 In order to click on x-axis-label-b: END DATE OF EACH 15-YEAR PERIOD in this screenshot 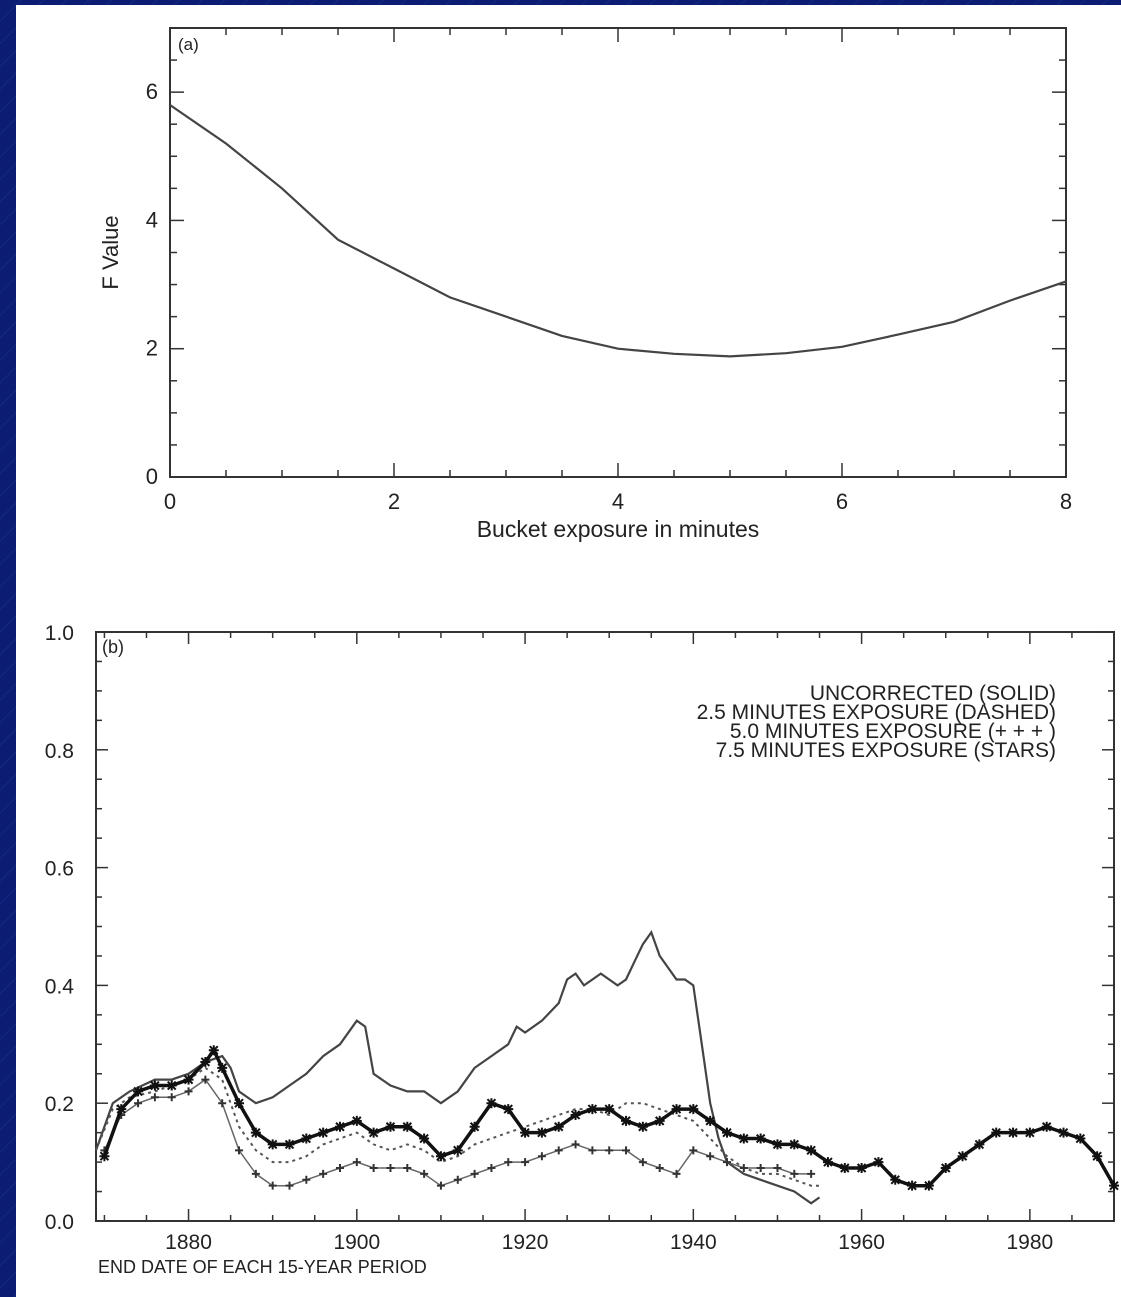, I will do `click(262, 1267)`.